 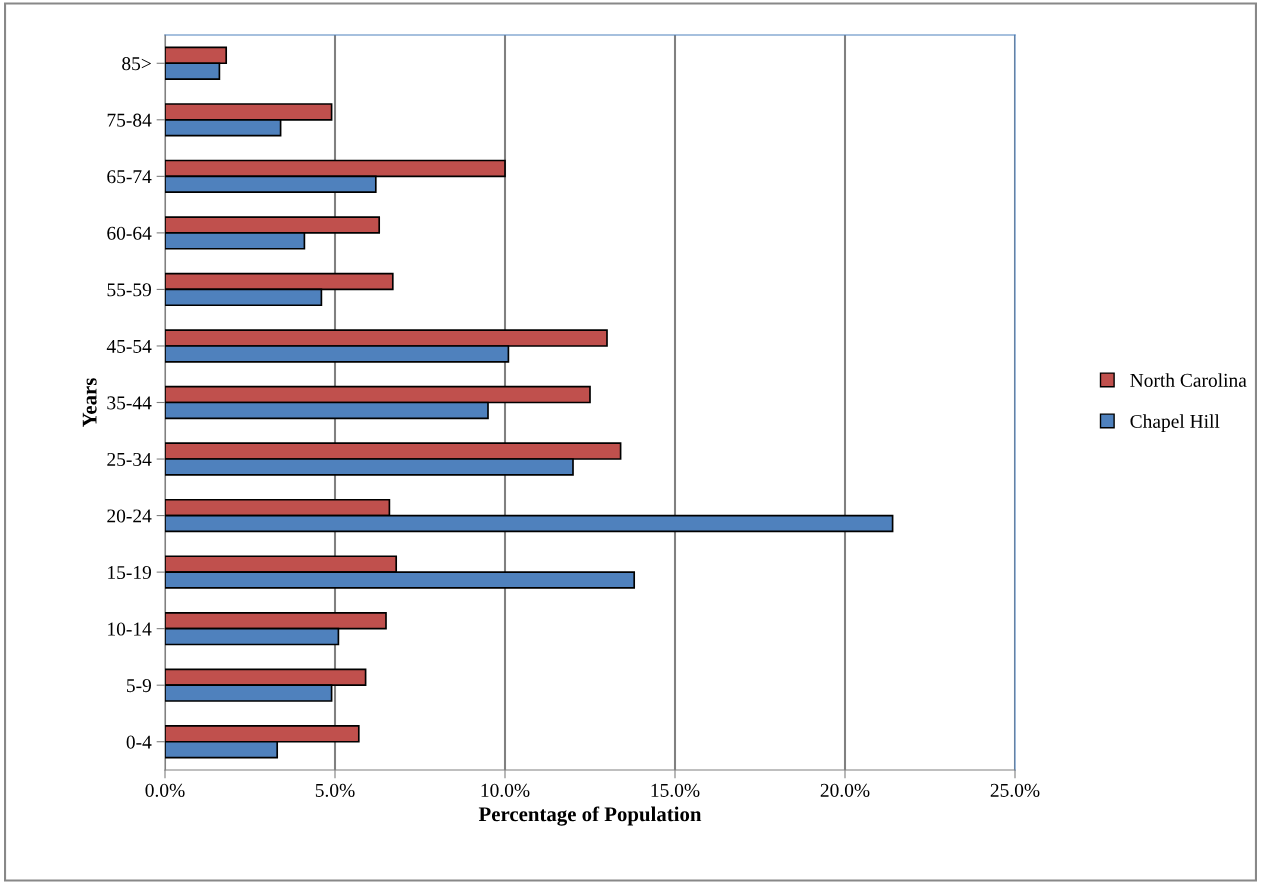 What do you see at coordinates (129, 403) in the screenshot?
I see `y-tick-label: 35-44` at bounding box center [129, 403].